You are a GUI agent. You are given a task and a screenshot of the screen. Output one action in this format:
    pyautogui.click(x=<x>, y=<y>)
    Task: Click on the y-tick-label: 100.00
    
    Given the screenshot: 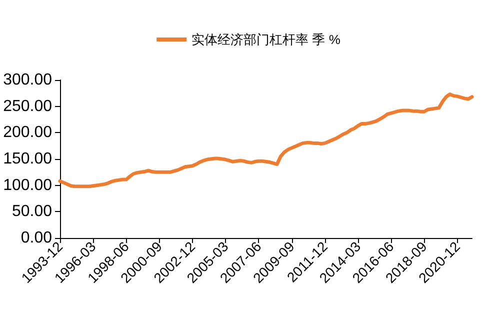 What is the action you would take?
    pyautogui.click(x=27, y=185)
    